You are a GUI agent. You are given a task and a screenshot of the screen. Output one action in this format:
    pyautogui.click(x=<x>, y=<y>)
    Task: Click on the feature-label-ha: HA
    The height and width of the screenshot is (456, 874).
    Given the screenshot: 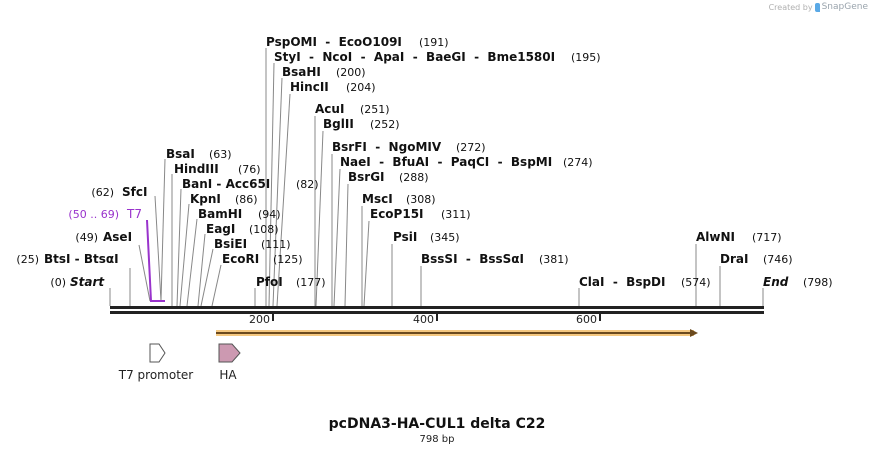 What is the action you would take?
    pyautogui.click(x=228, y=375)
    